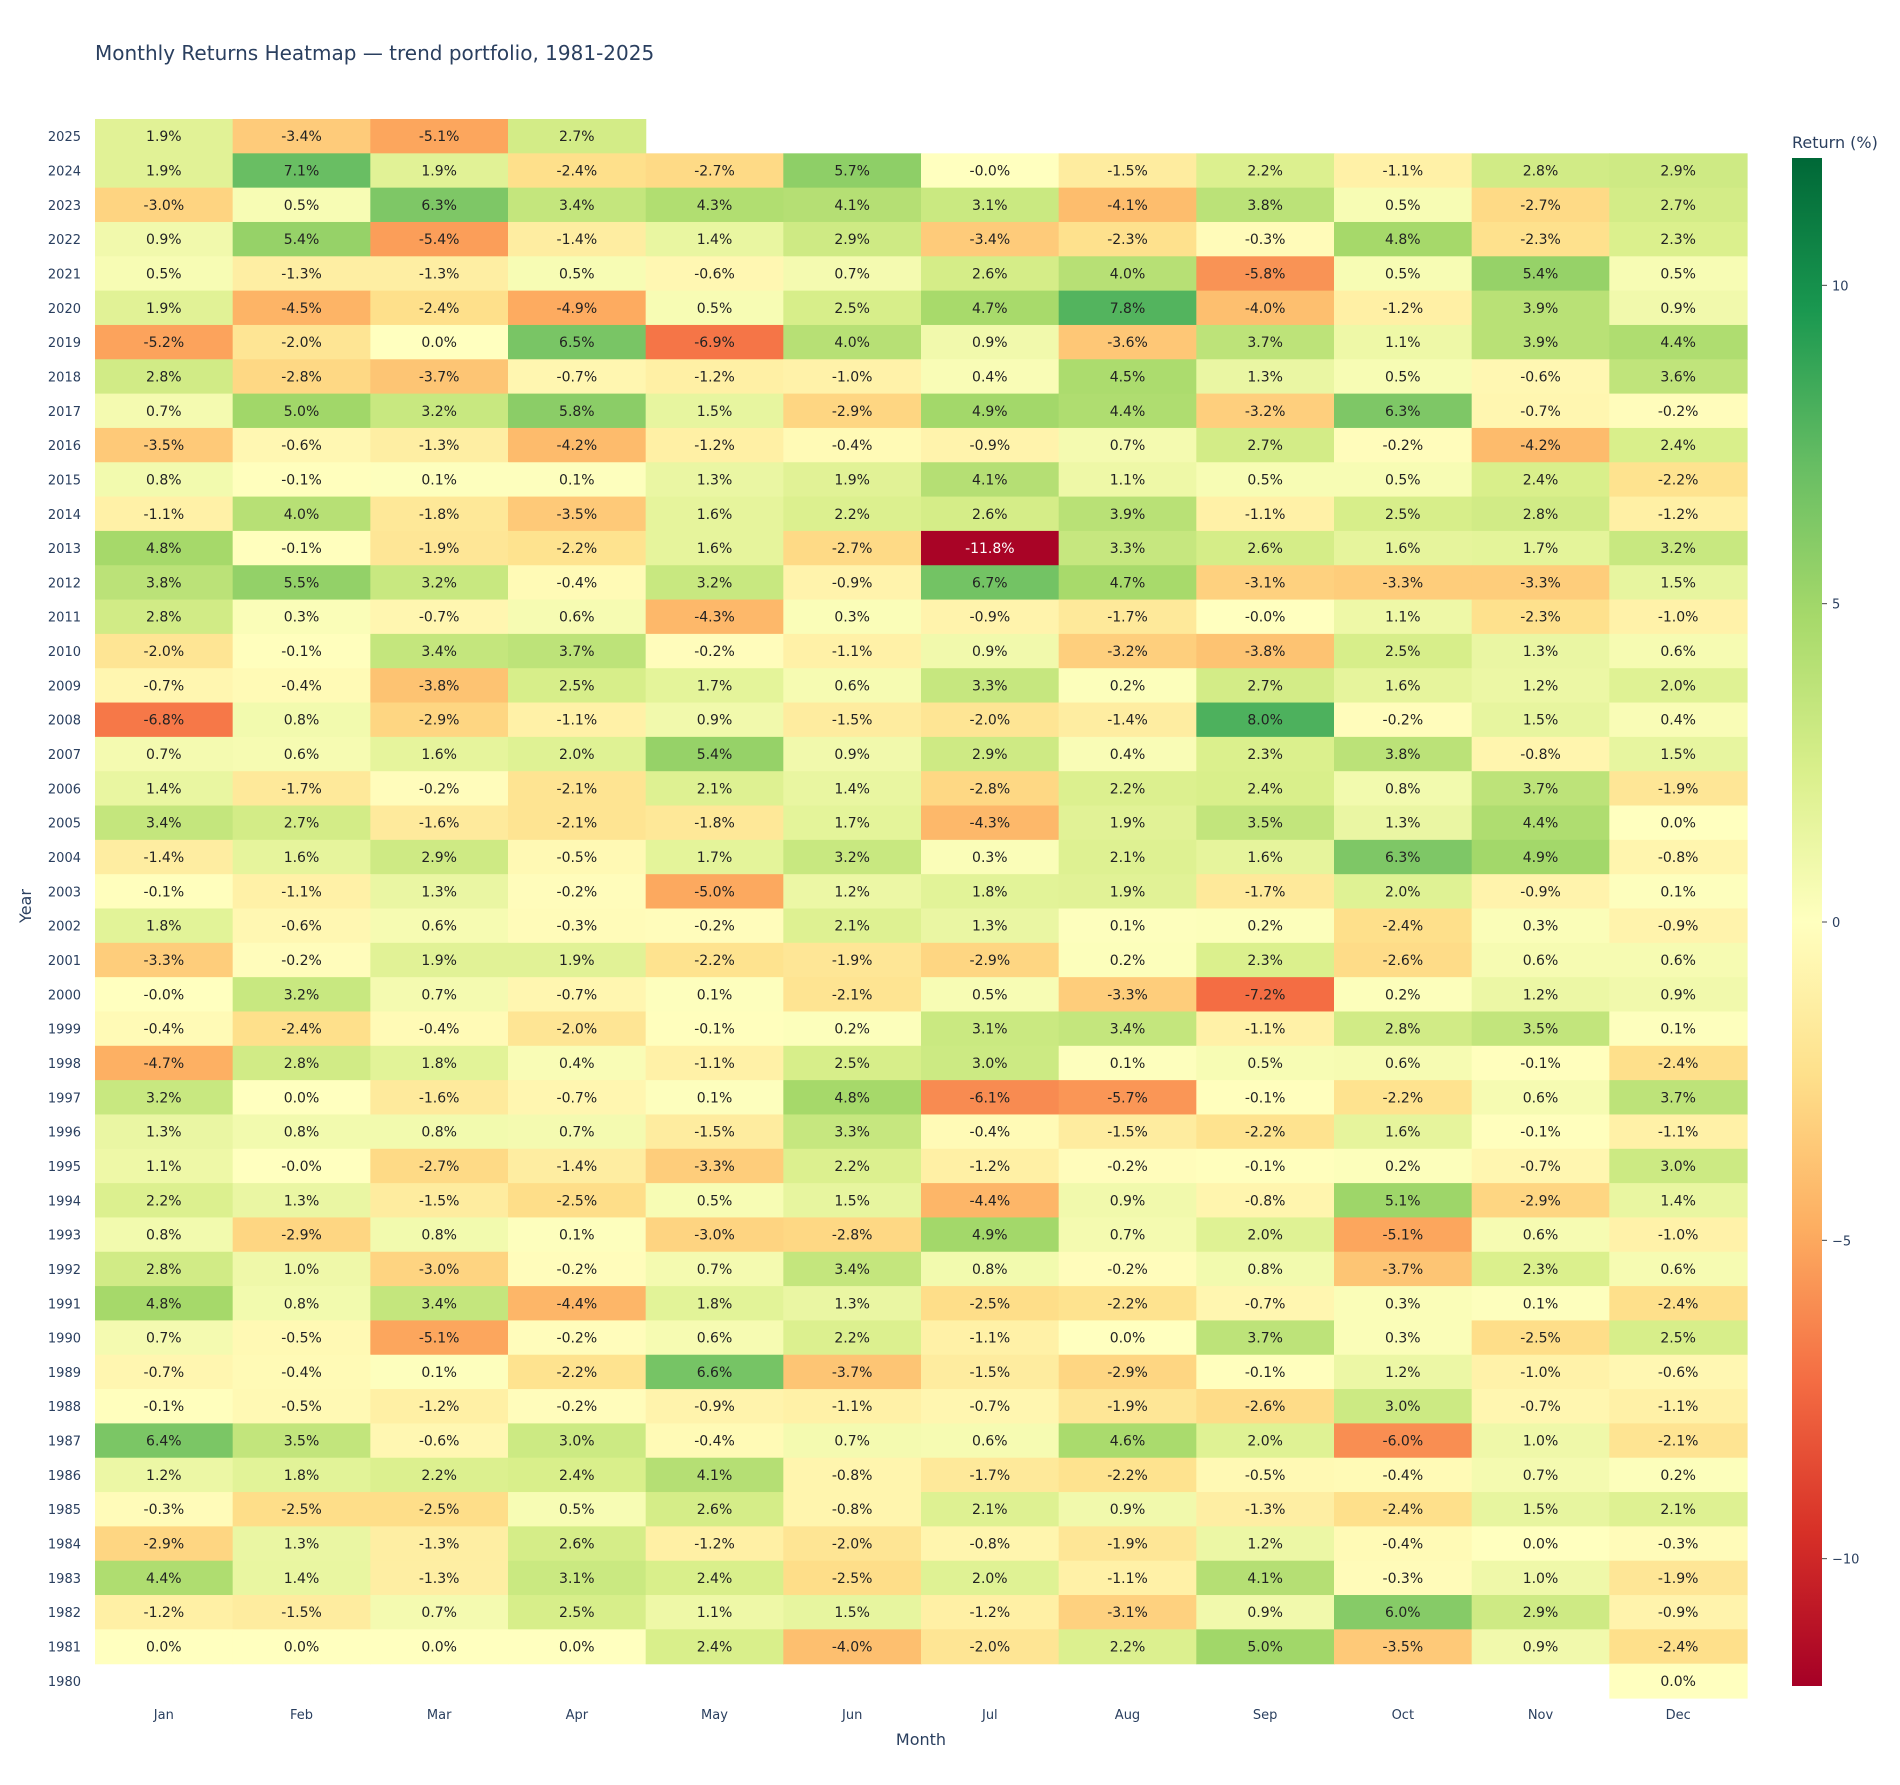  What do you see at coordinates (64, 755) in the screenshot?
I see `y-tick-label: 2007` at bounding box center [64, 755].